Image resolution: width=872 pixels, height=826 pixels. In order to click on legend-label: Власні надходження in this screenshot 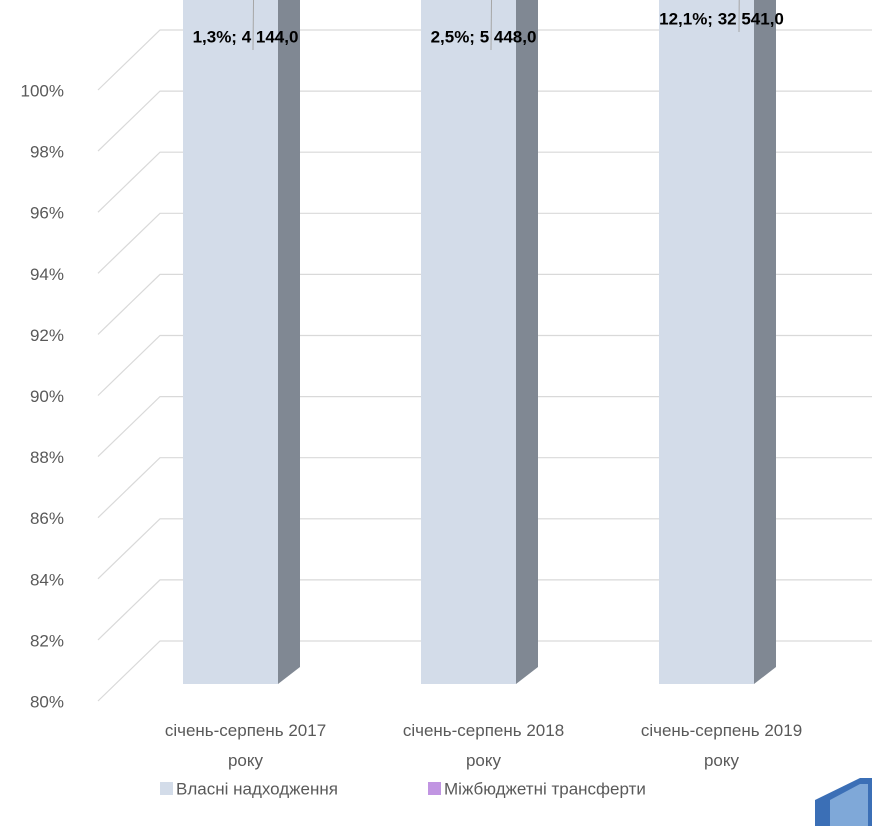, I will do `click(257, 788)`.